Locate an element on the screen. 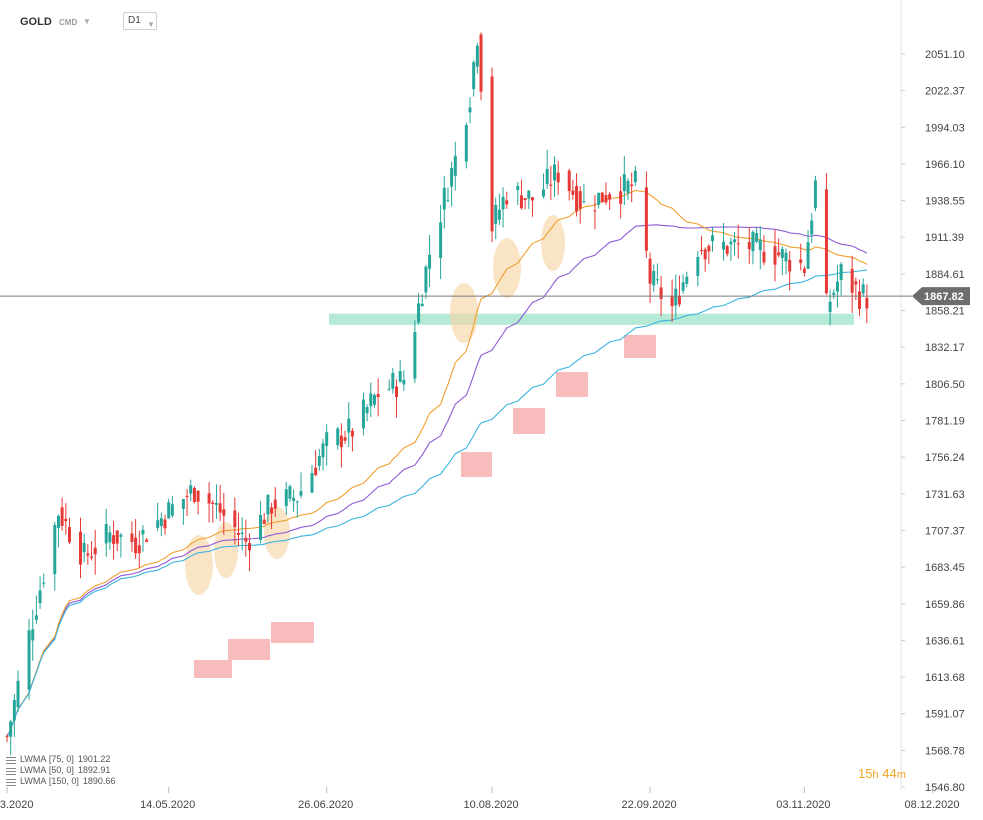  timer-hours: 15 is located at coordinates (865, 773).